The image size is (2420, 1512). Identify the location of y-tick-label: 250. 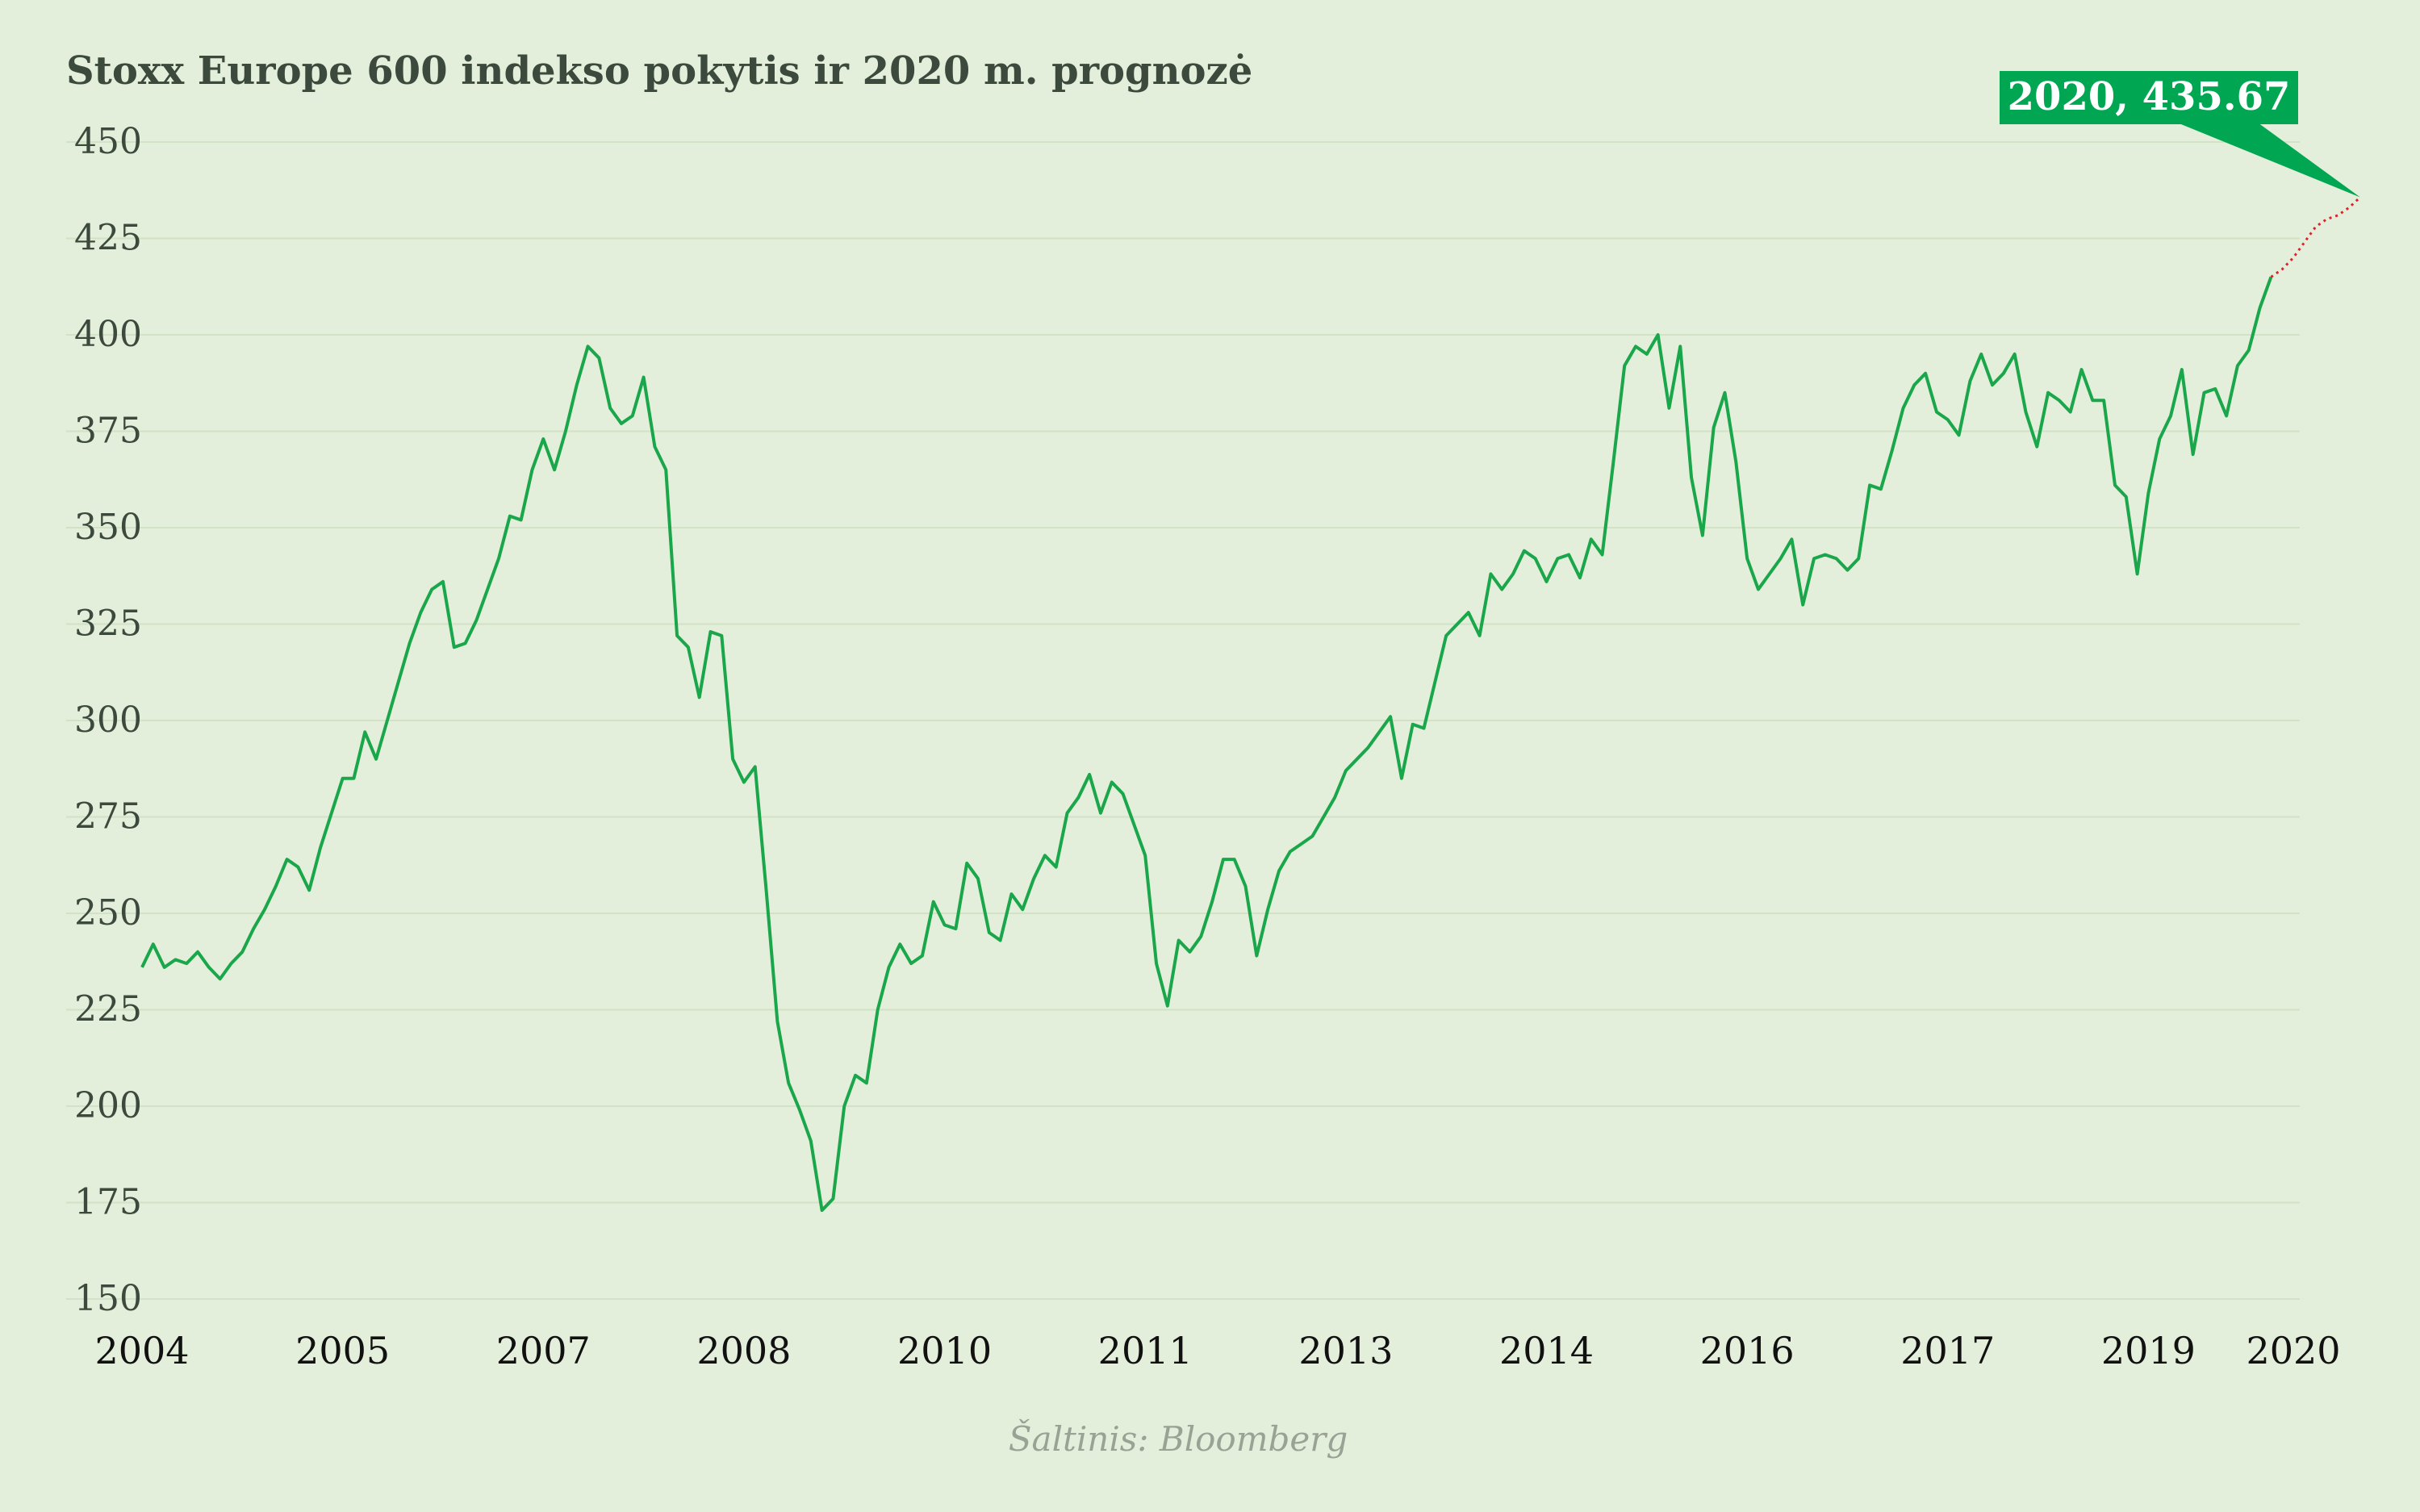
(108, 913).